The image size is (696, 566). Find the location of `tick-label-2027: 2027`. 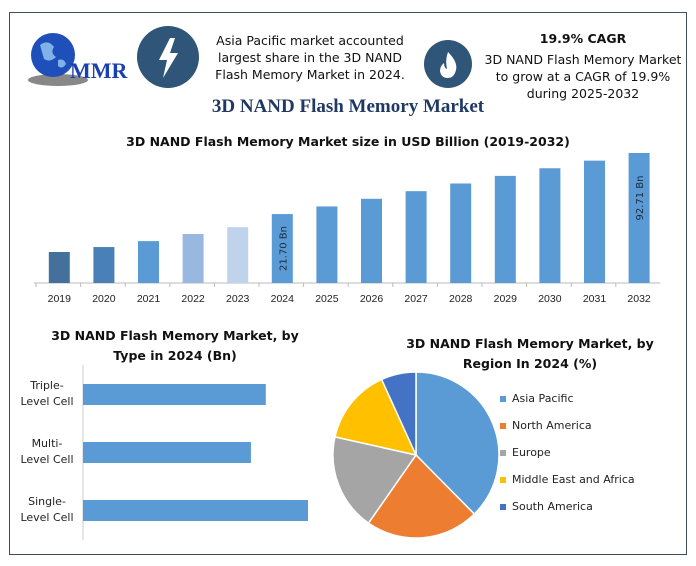

tick-label-2027: 2027 is located at coordinates (416, 299).